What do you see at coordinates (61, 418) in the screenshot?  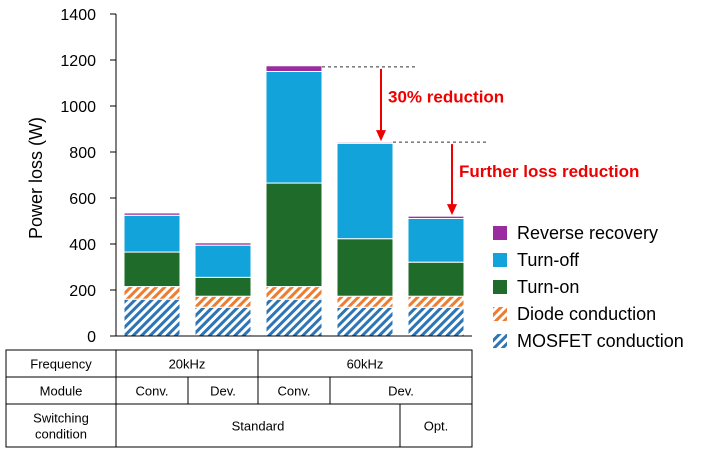 I see `table-row-label: Switching` at bounding box center [61, 418].